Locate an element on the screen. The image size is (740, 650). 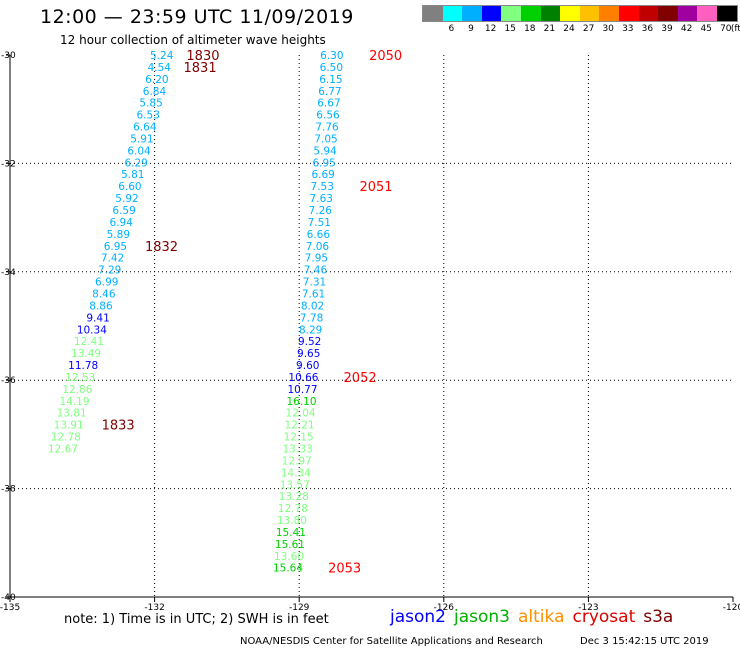
lon-tick-label: -129 is located at coordinates (299, 608).